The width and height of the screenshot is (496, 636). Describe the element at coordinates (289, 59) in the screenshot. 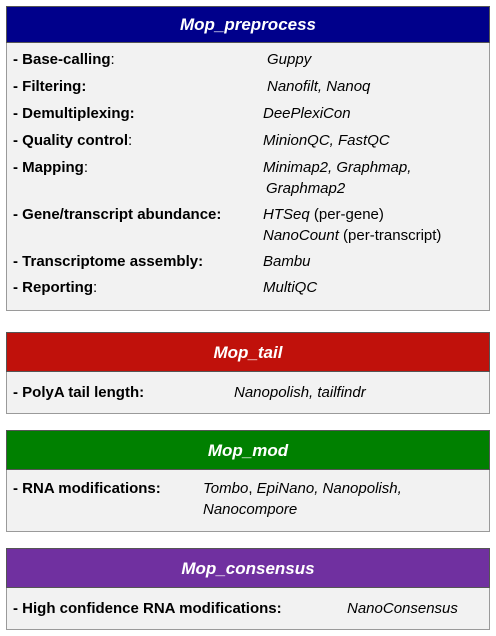

I see `row-tools: Guppy` at that location.